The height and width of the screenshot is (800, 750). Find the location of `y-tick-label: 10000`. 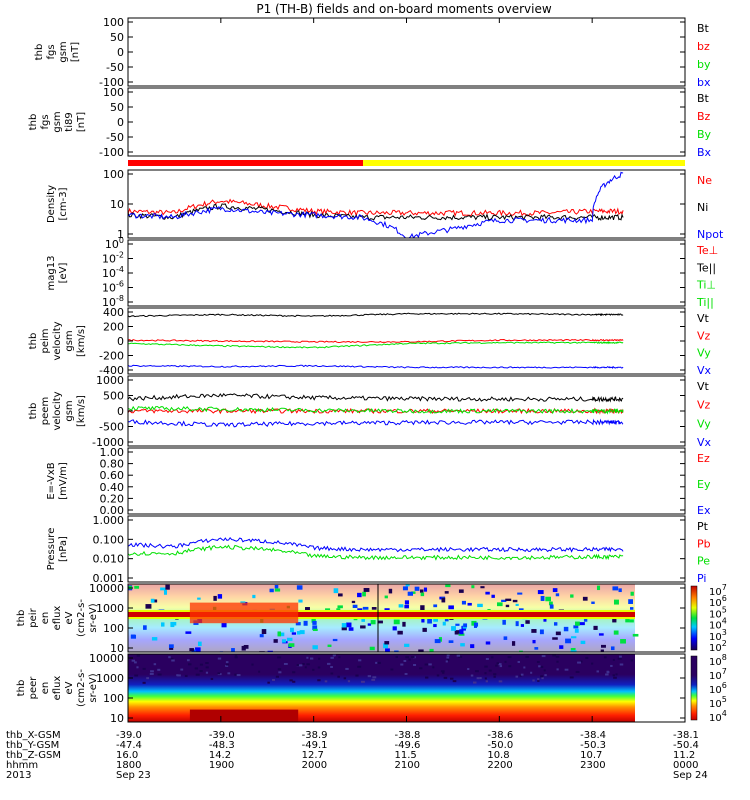

y-tick-label: 10000 is located at coordinates (106, 588).